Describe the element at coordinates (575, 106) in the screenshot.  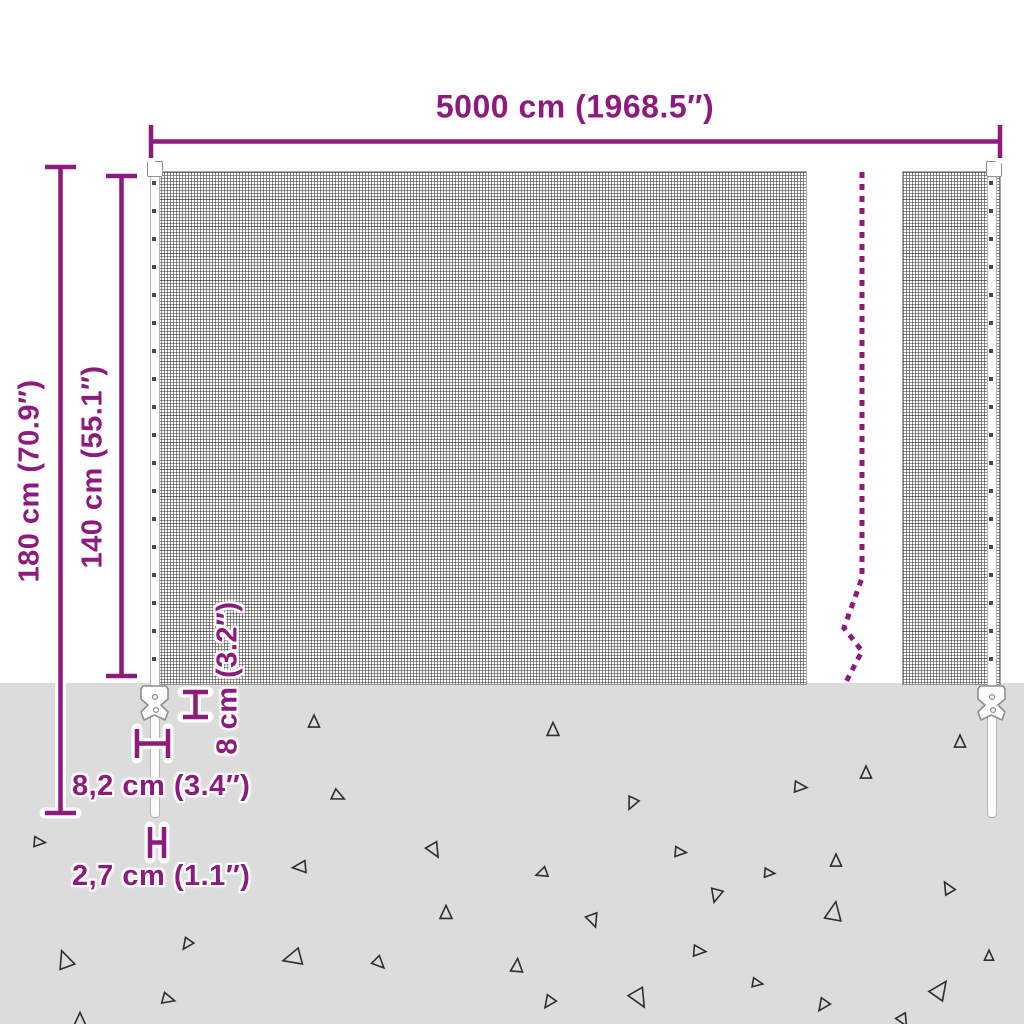
I see `width-dimension-label: 5000 cm (1968.5″)` at that location.